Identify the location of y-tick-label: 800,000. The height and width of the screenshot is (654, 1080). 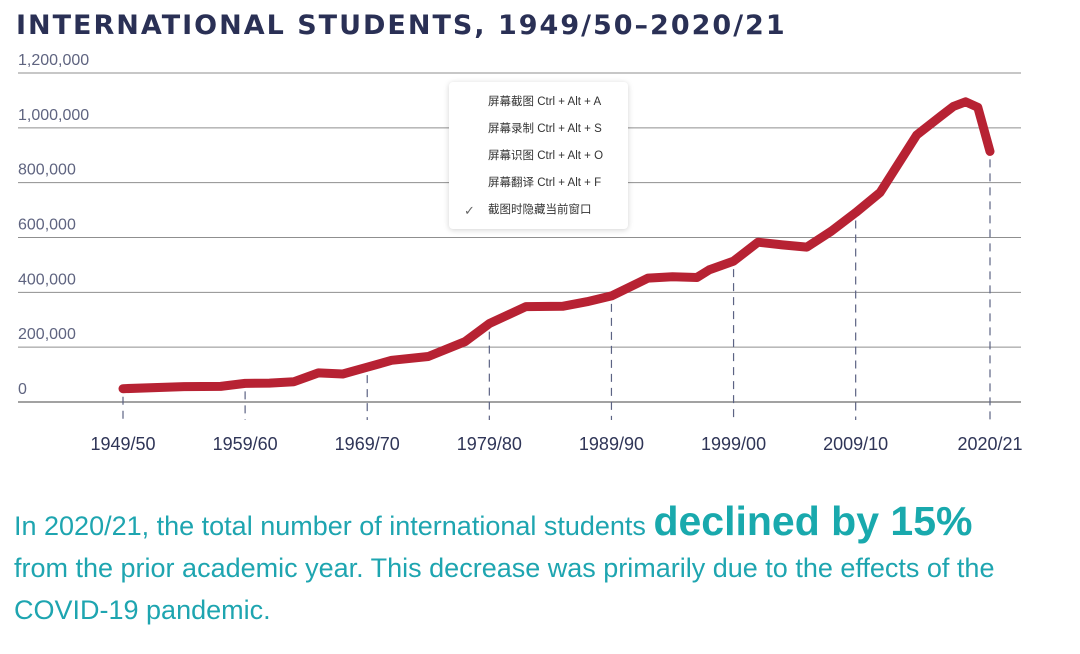
(47, 170).